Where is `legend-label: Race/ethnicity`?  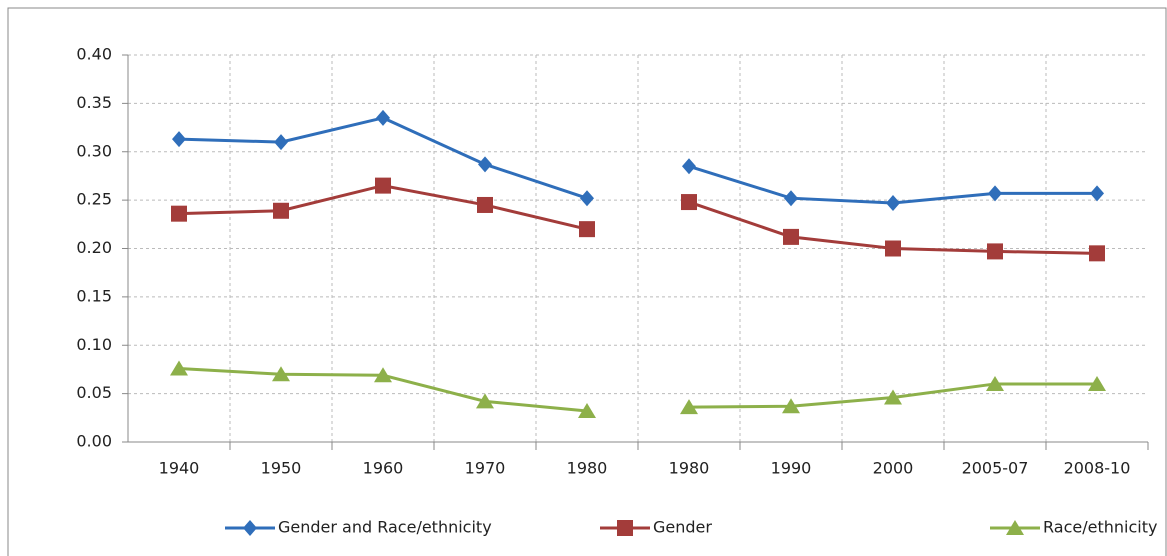
legend-label: Race/ethnicity is located at coordinates (1100, 527).